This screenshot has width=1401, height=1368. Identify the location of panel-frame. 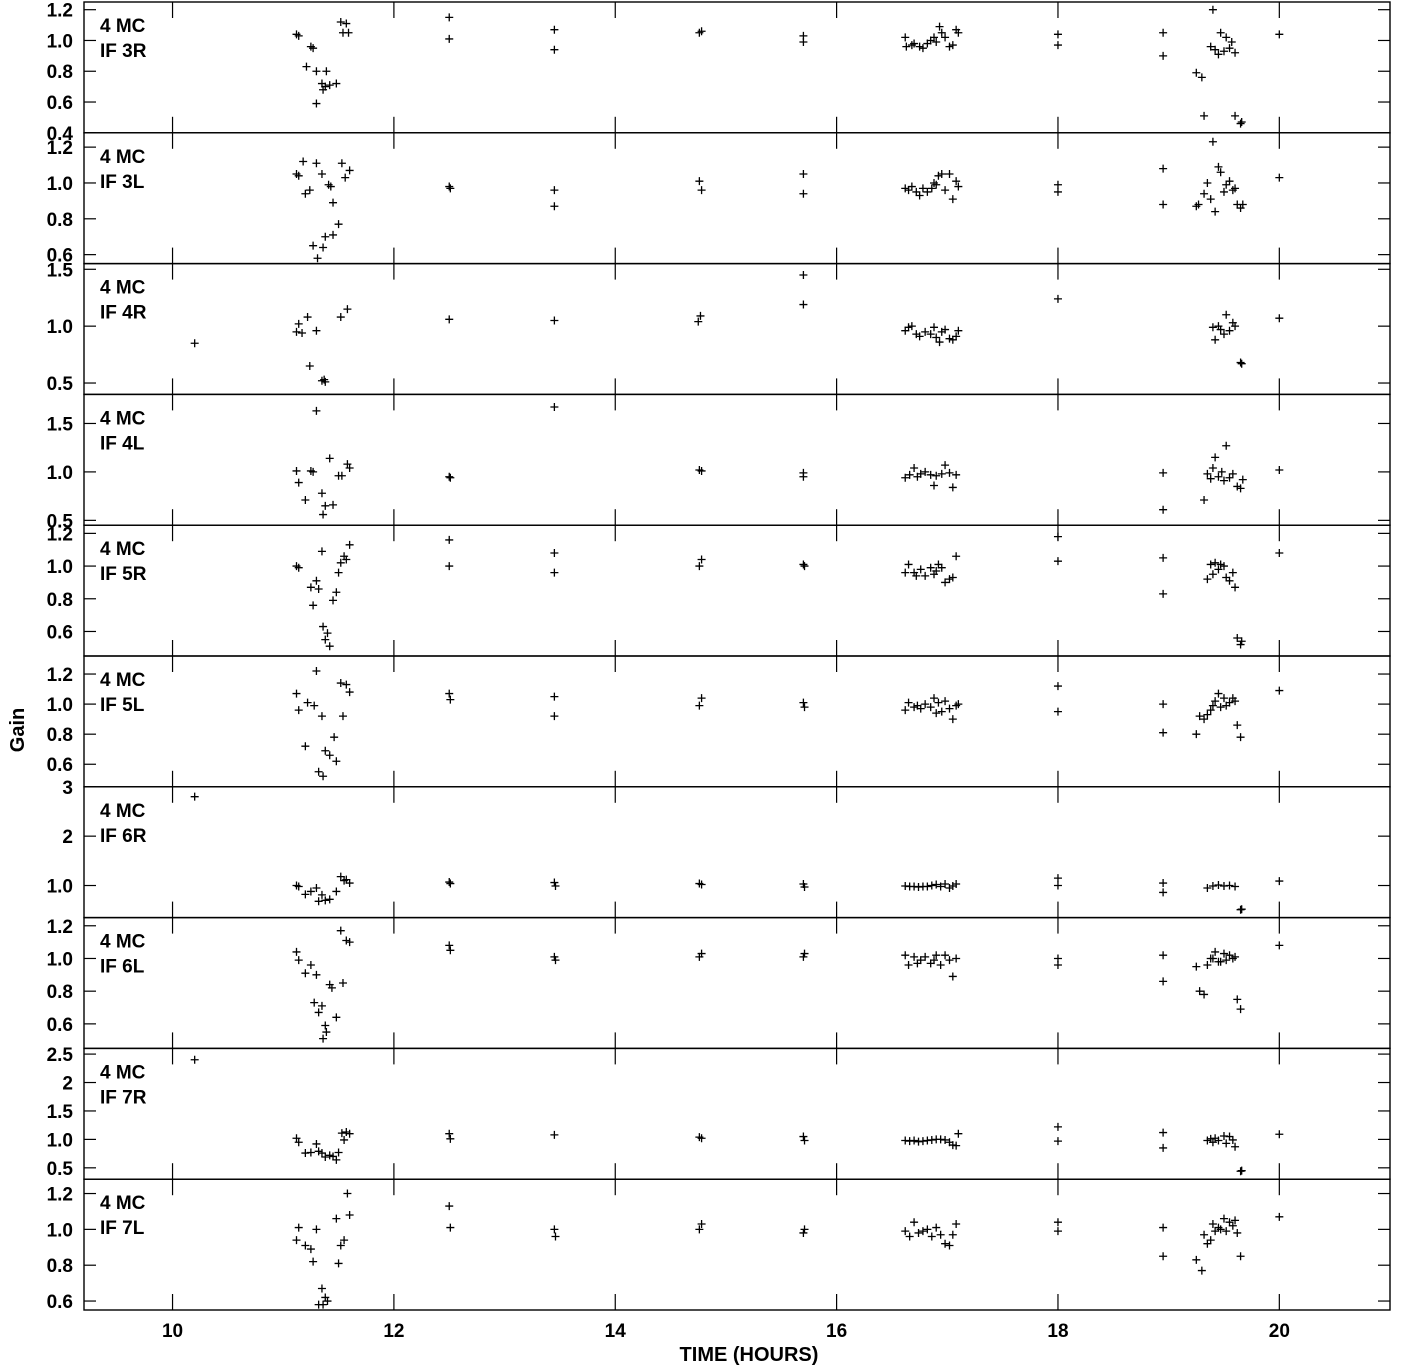
(737, 590).